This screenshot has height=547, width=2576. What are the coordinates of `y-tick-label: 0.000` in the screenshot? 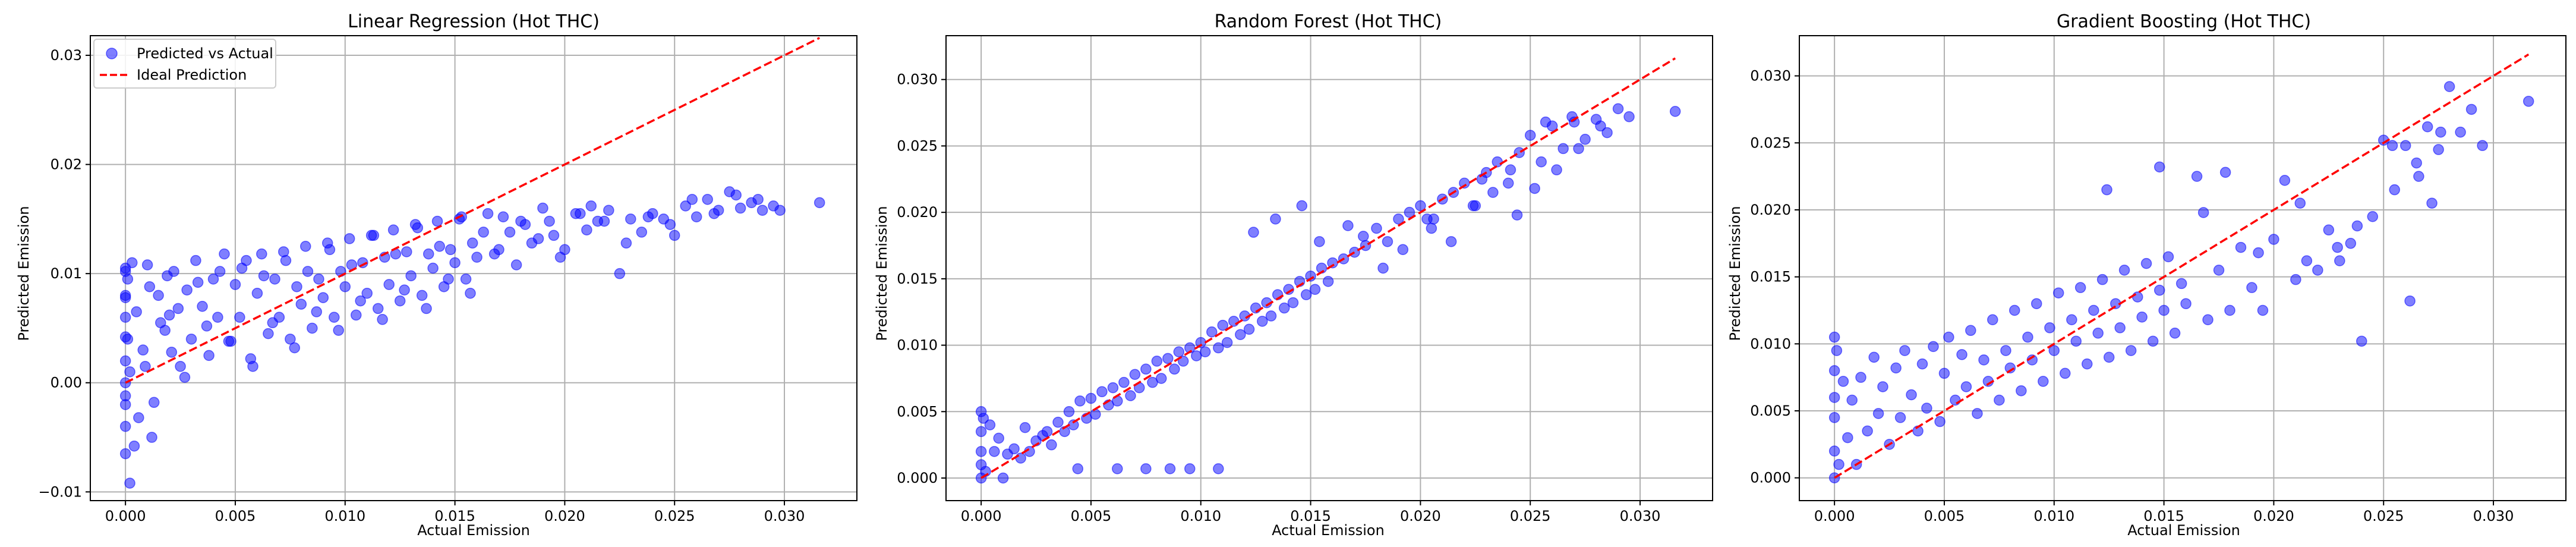 It's located at (1771, 478).